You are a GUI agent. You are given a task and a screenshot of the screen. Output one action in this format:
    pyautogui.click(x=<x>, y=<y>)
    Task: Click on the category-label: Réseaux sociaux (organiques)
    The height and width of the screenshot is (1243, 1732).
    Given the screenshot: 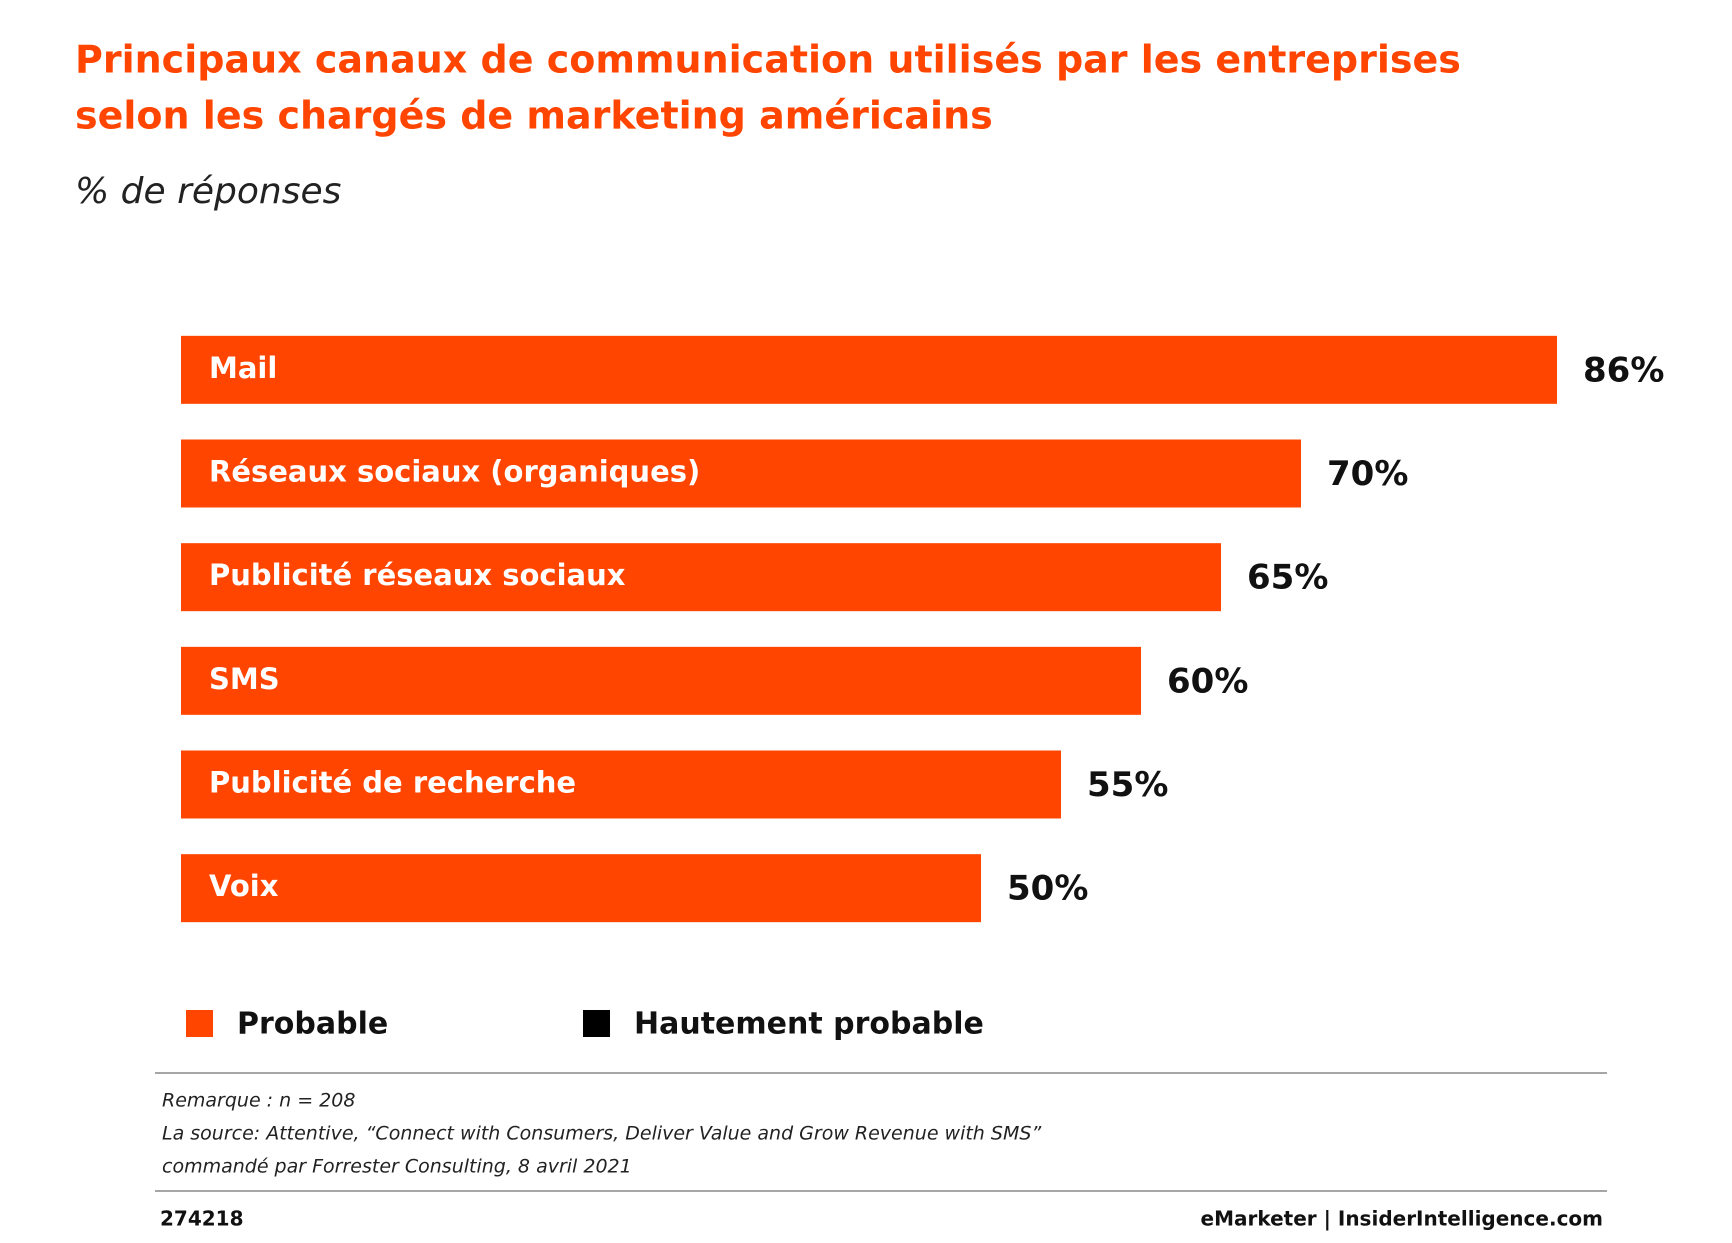 What is the action you would take?
    pyautogui.click(x=454, y=472)
    